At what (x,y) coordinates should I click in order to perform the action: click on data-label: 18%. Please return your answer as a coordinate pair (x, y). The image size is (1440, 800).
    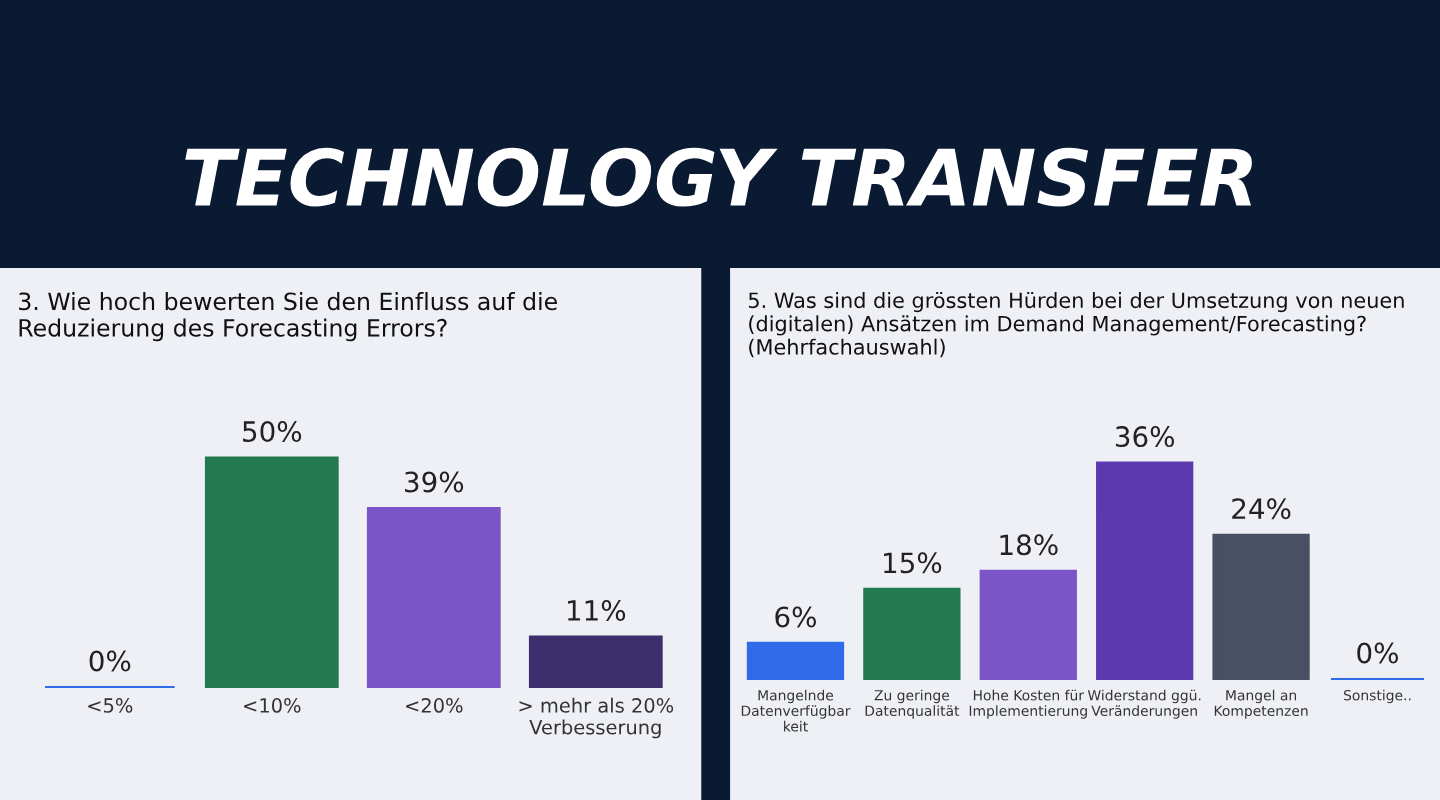
    Looking at the image, I should click on (1029, 545).